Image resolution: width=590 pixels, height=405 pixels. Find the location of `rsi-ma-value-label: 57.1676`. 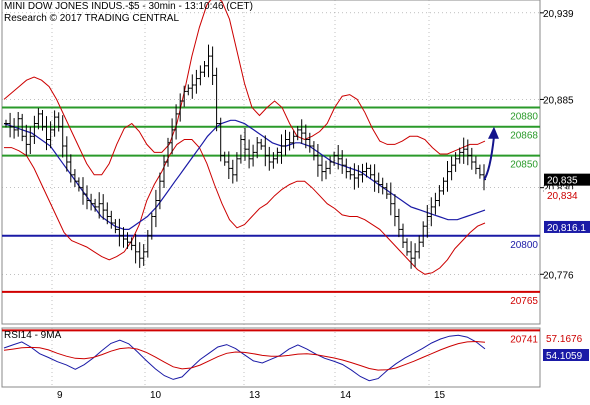

rsi-ma-value-label: 57.1676 is located at coordinates (564, 339).